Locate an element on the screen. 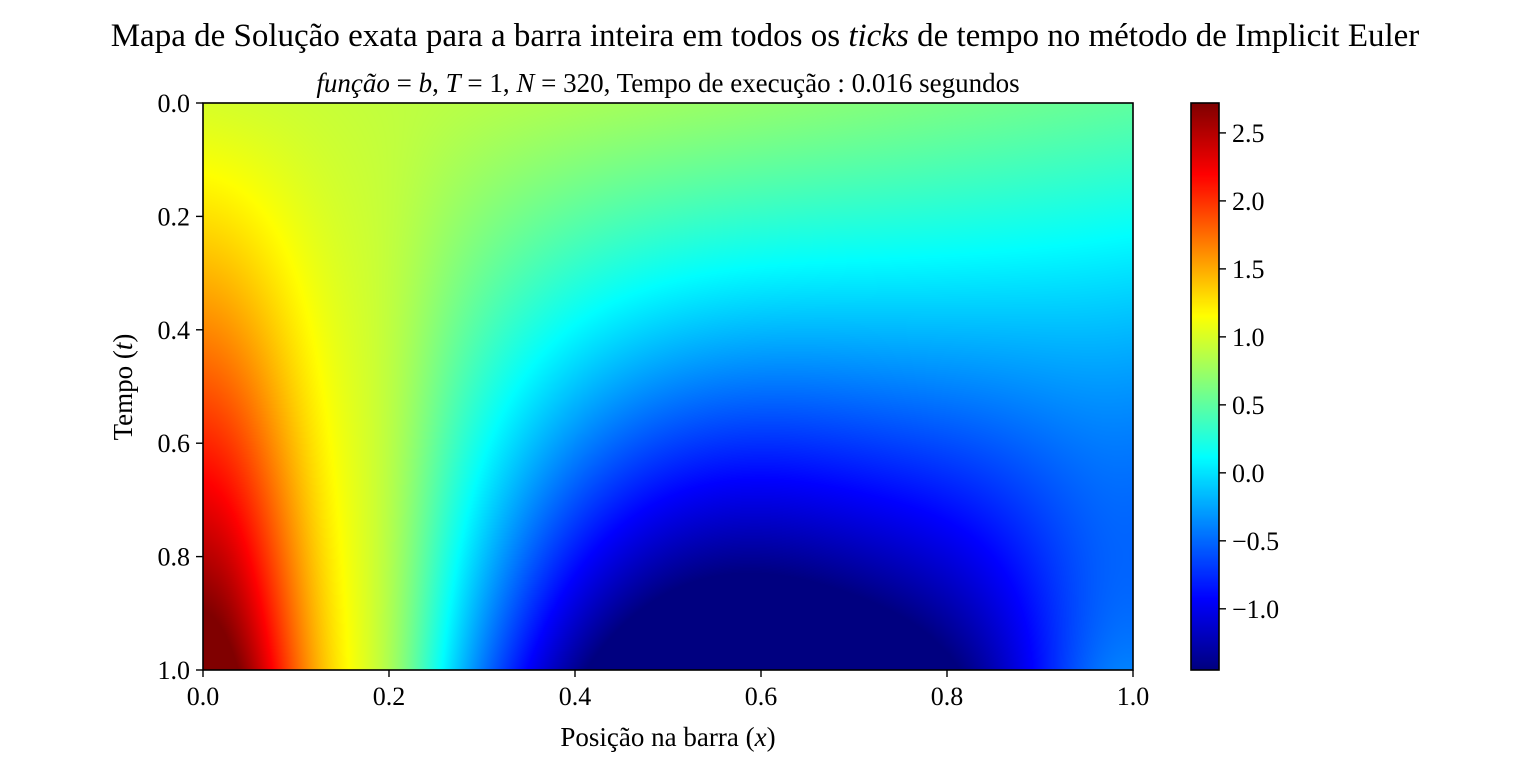 The image size is (1530, 769). y-tick-label: 0.8 is located at coordinates (174, 557).